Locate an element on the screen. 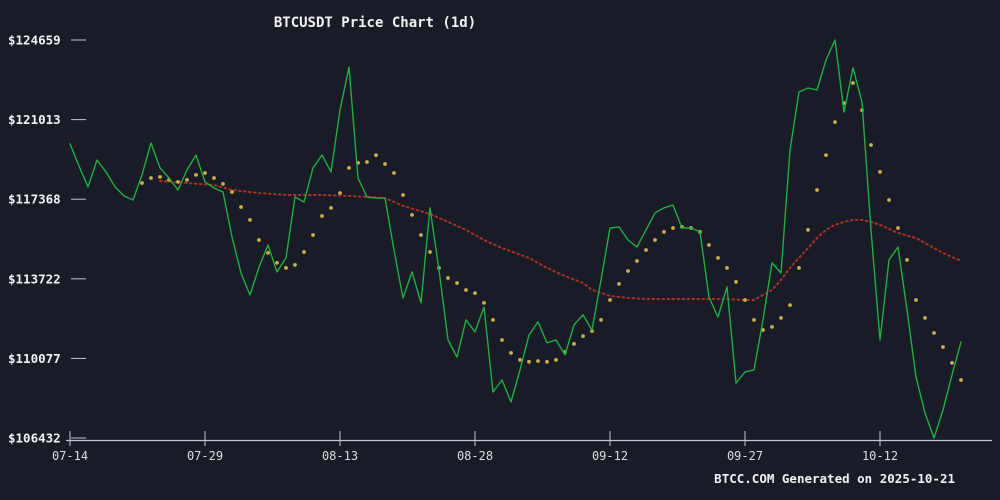  y-tick-label: $113722 is located at coordinates (34, 278).